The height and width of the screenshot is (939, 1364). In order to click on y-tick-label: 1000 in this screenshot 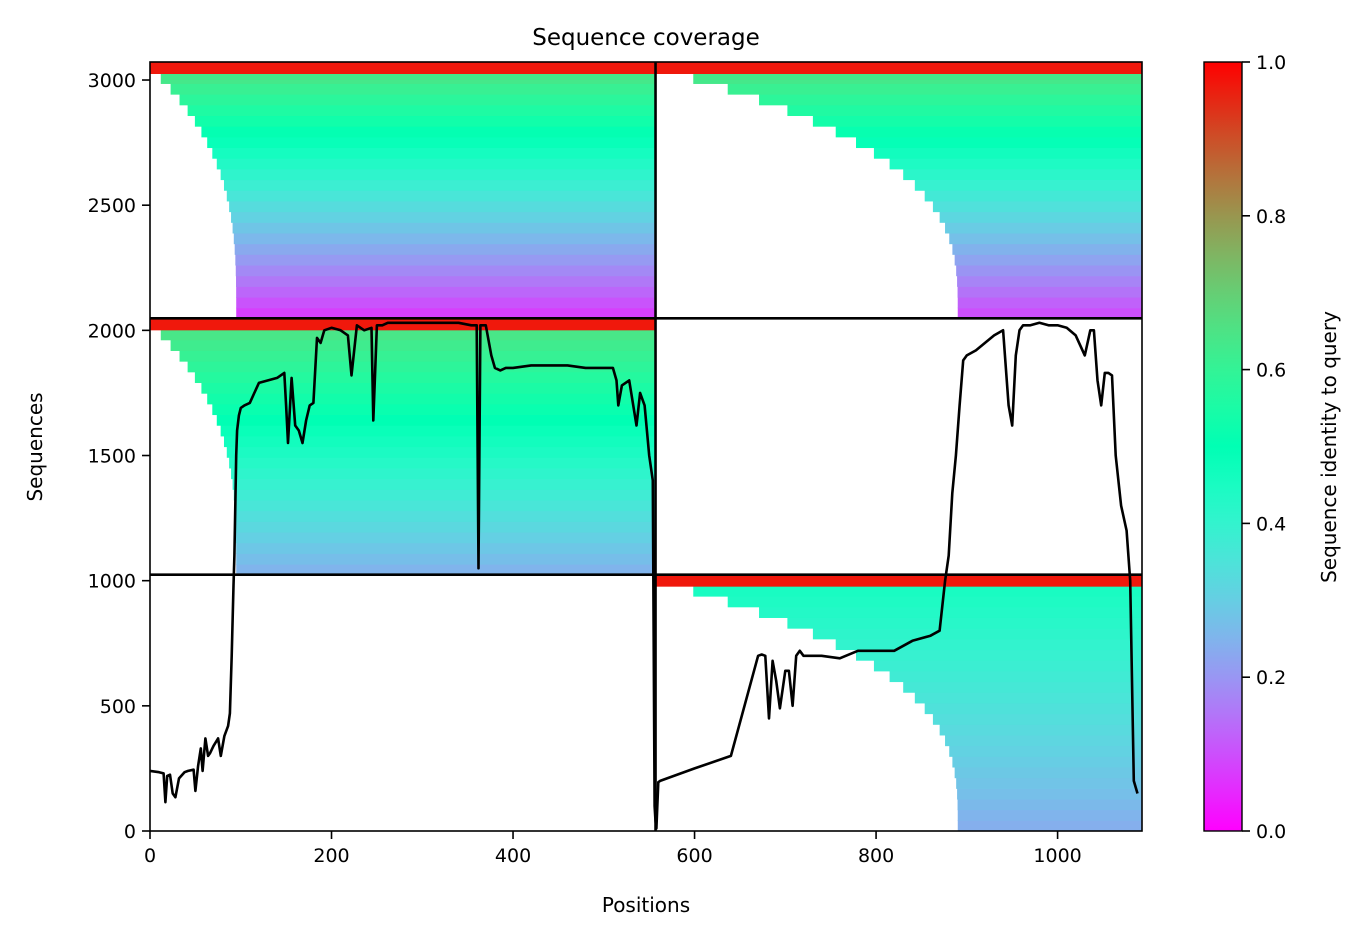, I will do `click(112, 582)`.